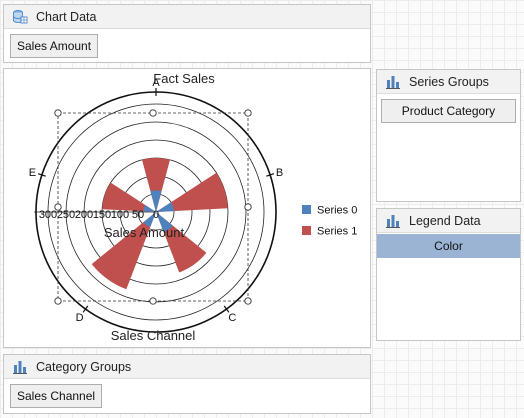 This screenshot has height=418, width=524. I want to click on legend-data-panel: Legend Data Color, so click(448, 274).